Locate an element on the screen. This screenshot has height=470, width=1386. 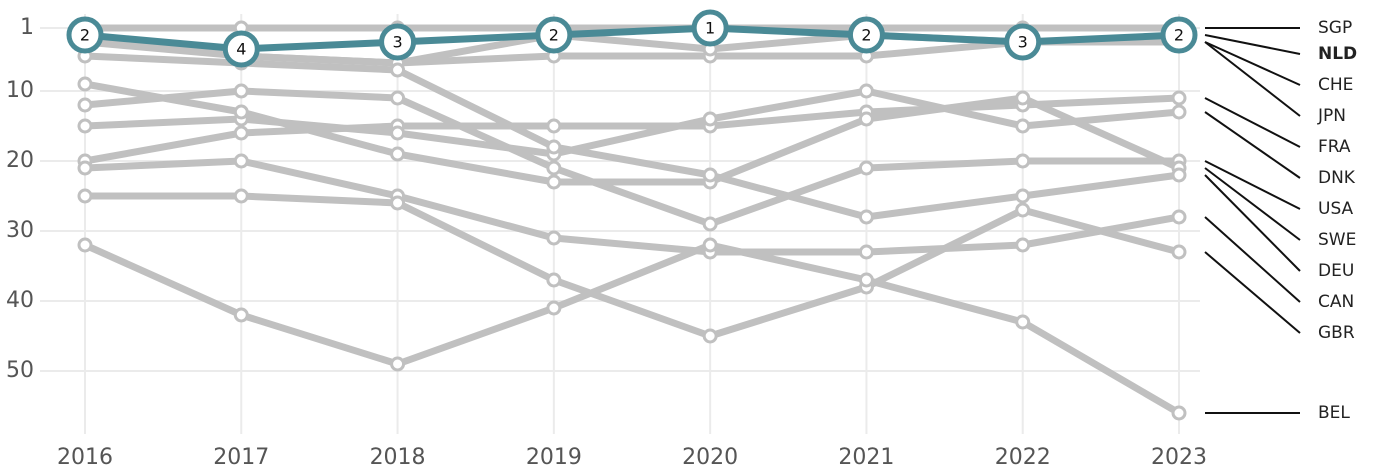
y-tick-label: 20 is located at coordinates (20, 160).